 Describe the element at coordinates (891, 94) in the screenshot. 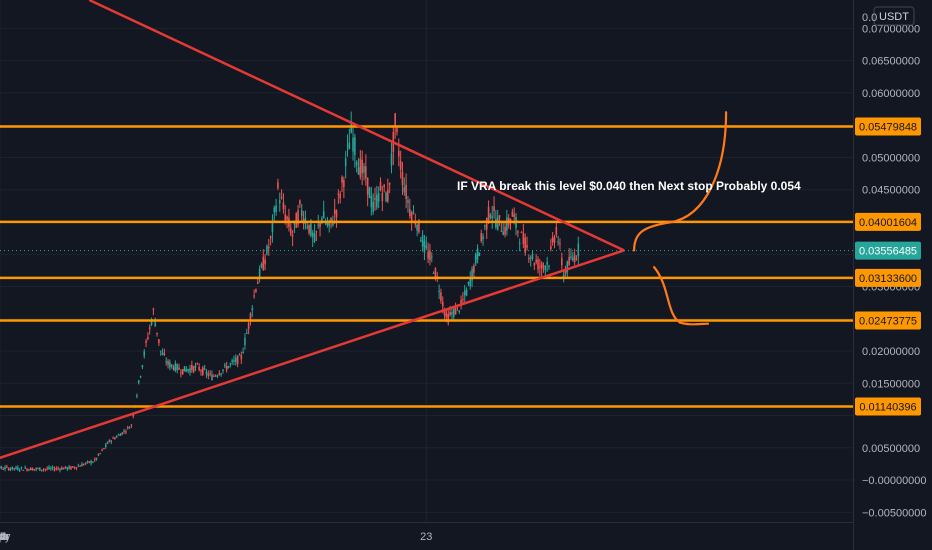

I see `y-tick-label: 0.06000000` at that location.